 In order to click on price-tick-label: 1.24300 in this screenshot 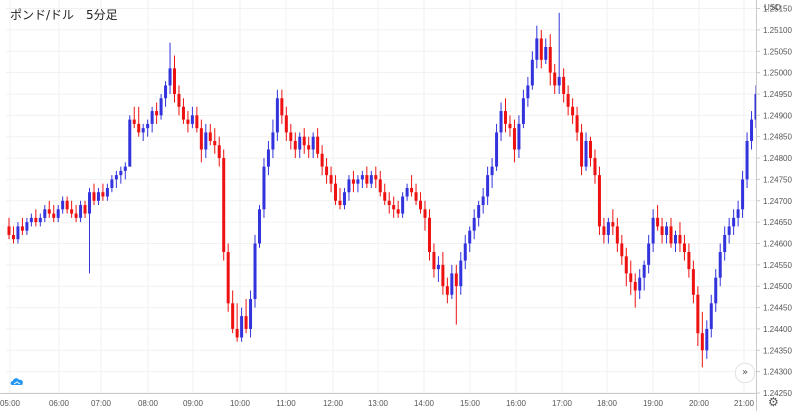, I will do `click(777, 372)`.